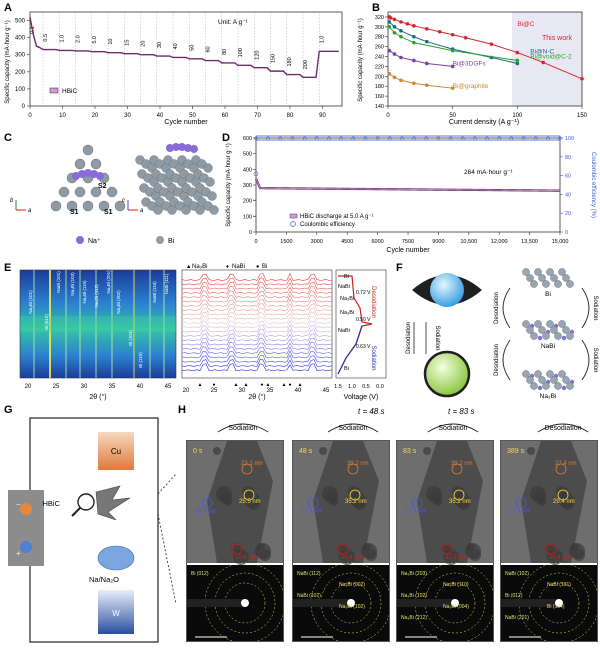  I want to click on peak-label: NaBi (111), so click(166, 283).